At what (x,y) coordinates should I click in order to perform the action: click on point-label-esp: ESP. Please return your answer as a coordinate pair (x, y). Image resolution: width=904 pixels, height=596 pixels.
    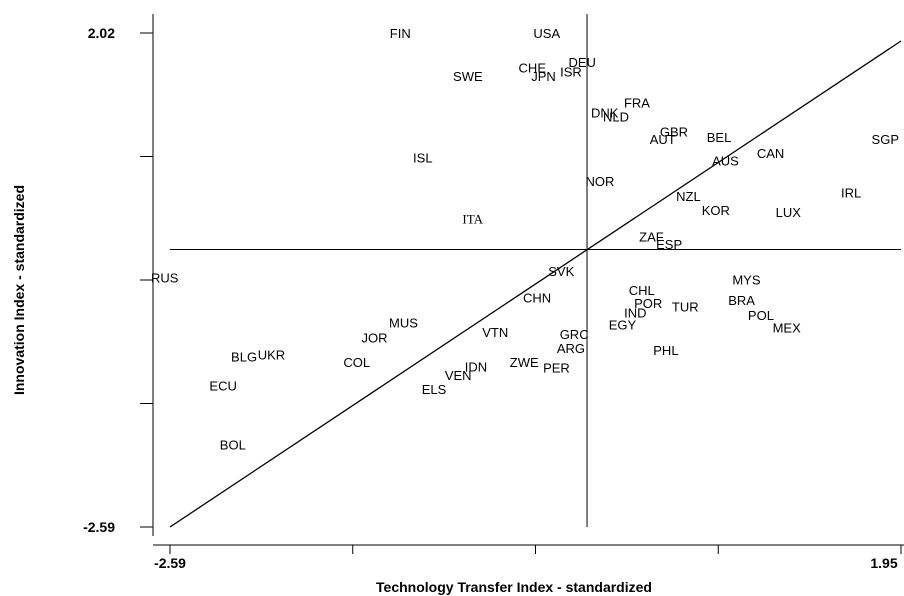
    Looking at the image, I should click on (669, 244).